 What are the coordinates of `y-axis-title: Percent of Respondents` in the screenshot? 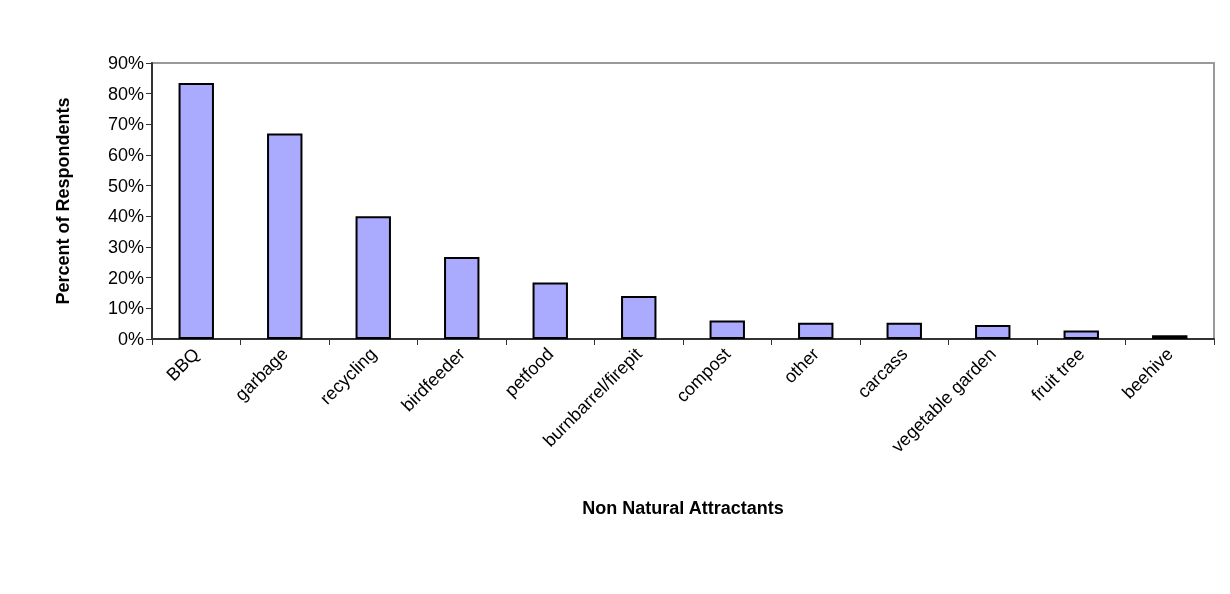 It's located at (63, 201).